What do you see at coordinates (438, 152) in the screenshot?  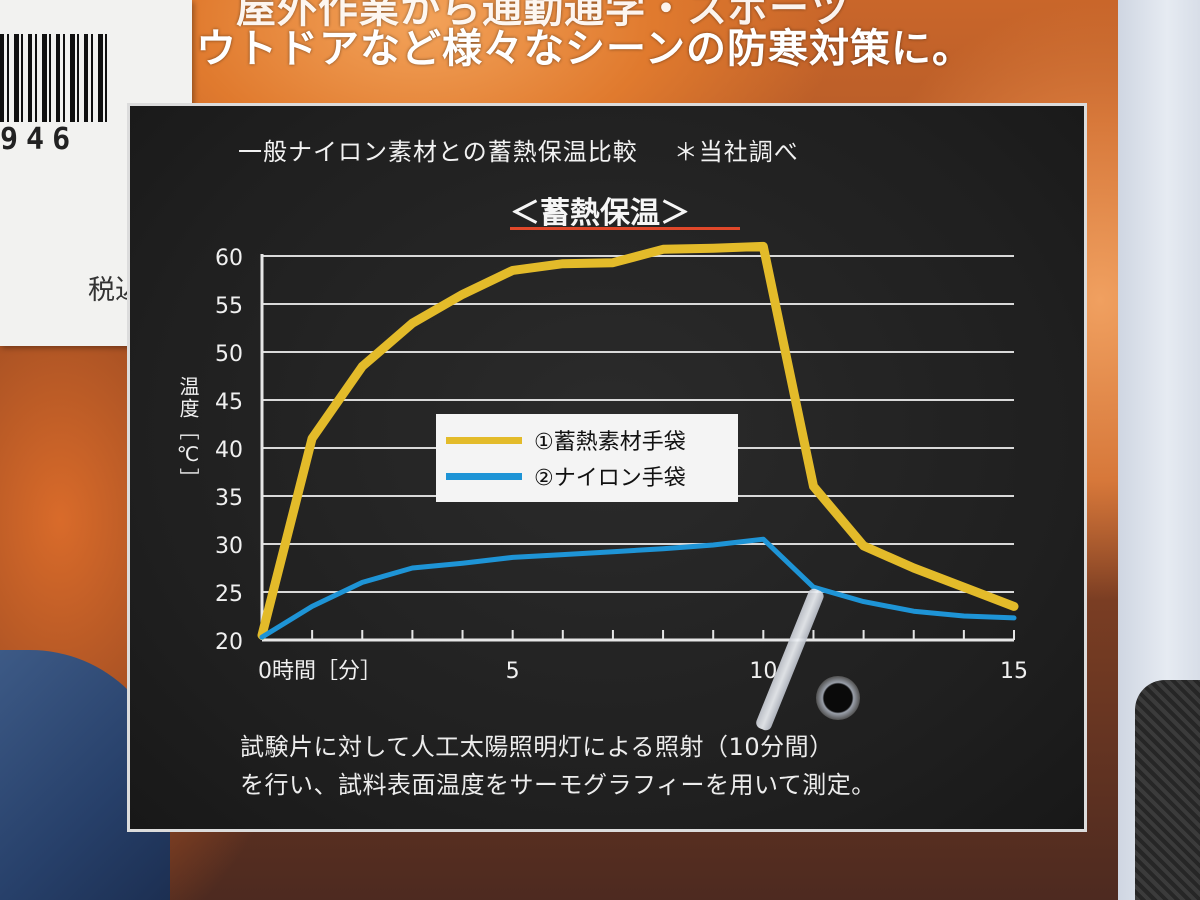 I see `panel-header-title: 一般ナイロン素材との蓄熱保温比較` at bounding box center [438, 152].